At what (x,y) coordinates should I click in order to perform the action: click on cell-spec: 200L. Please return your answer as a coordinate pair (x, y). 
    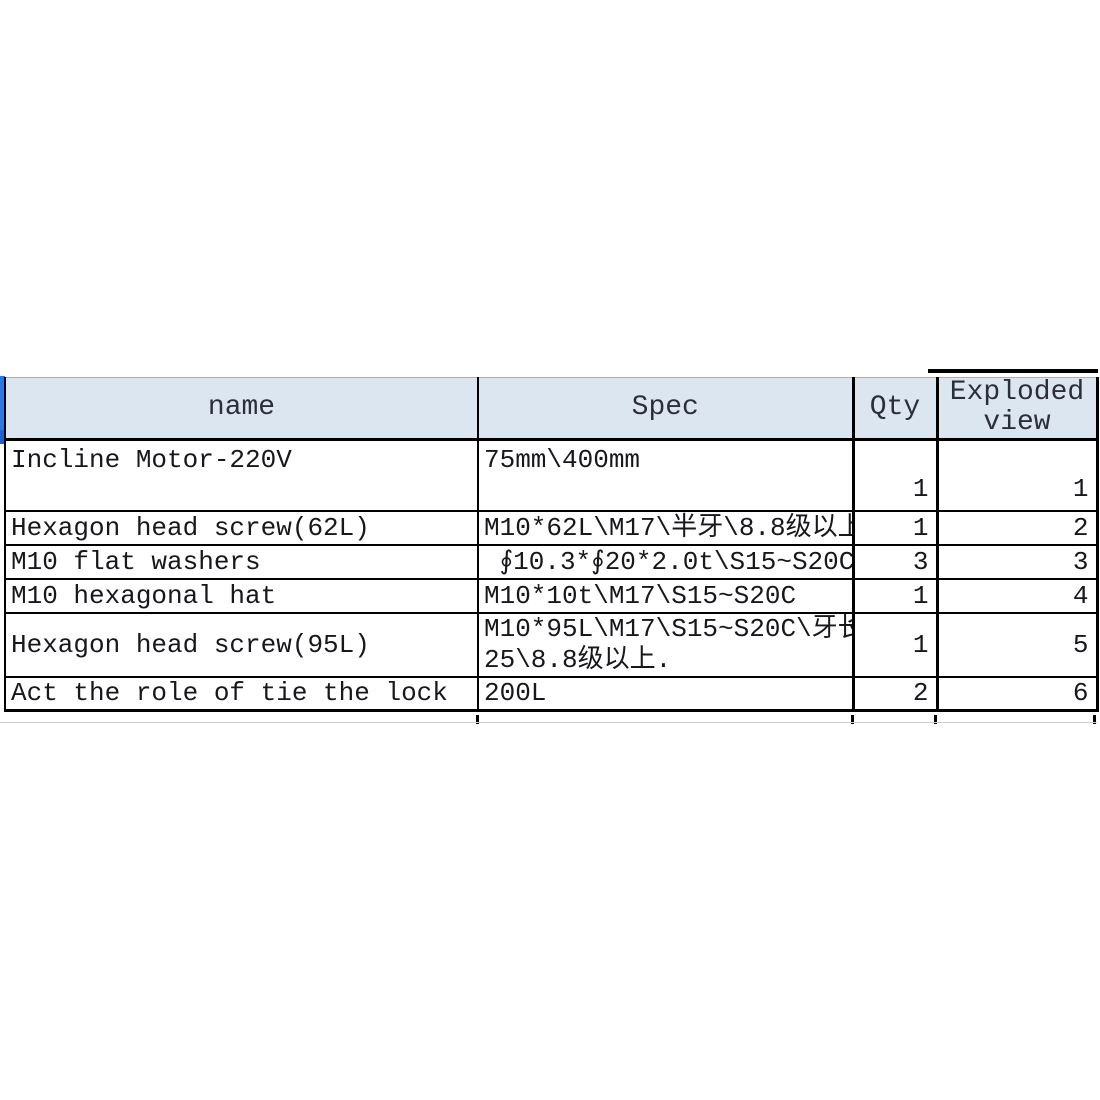
    Looking at the image, I should click on (665, 694).